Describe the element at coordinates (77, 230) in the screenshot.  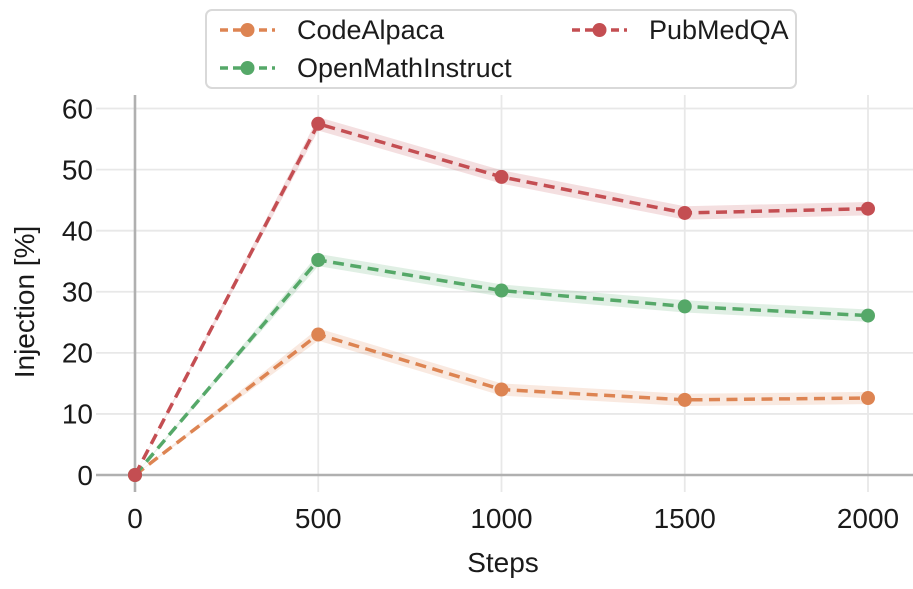
I see `y-tick-label: 40` at that location.